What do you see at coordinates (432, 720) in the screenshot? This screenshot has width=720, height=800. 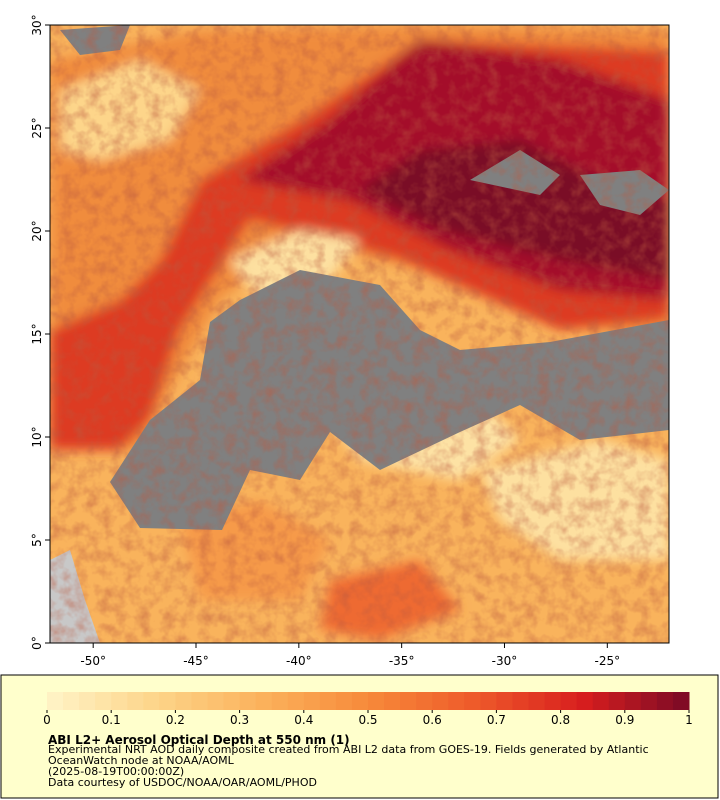 I see `colorbar-tick-label: 0.6` at bounding box center [432, 720].